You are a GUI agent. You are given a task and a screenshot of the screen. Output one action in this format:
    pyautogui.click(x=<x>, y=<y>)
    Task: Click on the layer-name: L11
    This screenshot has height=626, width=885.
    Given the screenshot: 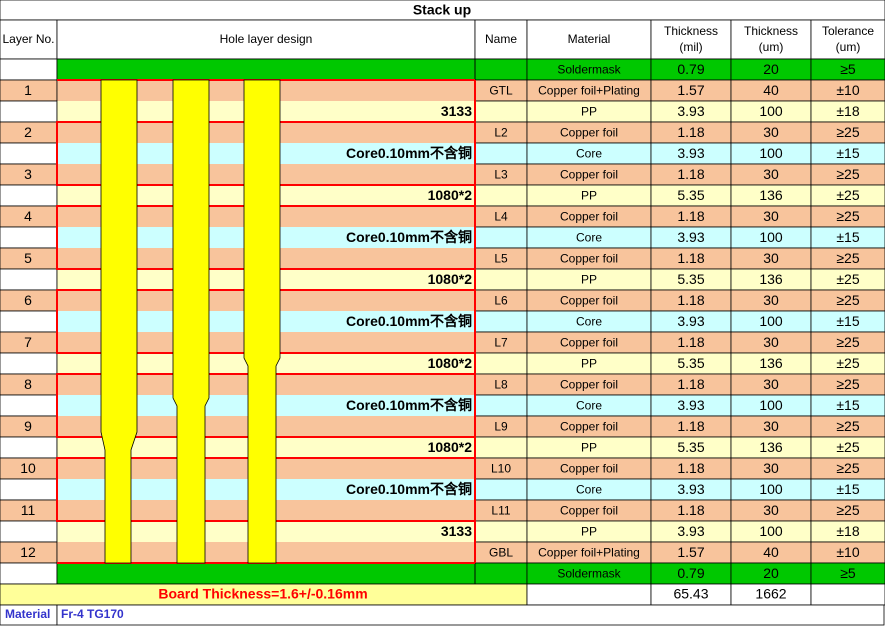 What is the action you would take?
    pyautogui.click(x=500, y=511)
    